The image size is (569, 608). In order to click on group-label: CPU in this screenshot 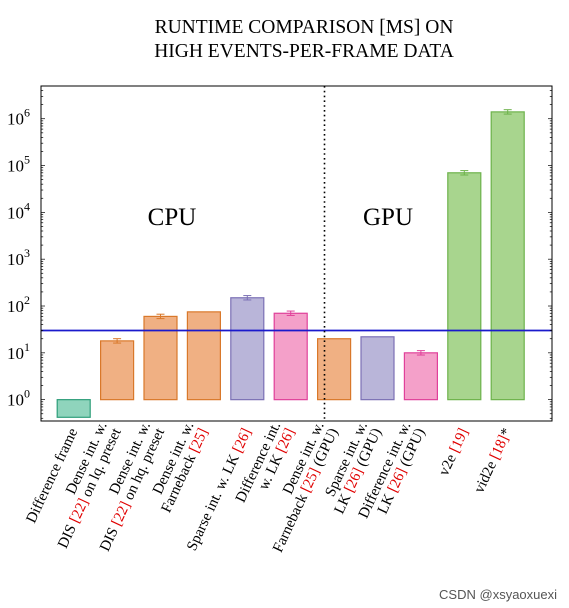, I will do `click(172, 217)`.